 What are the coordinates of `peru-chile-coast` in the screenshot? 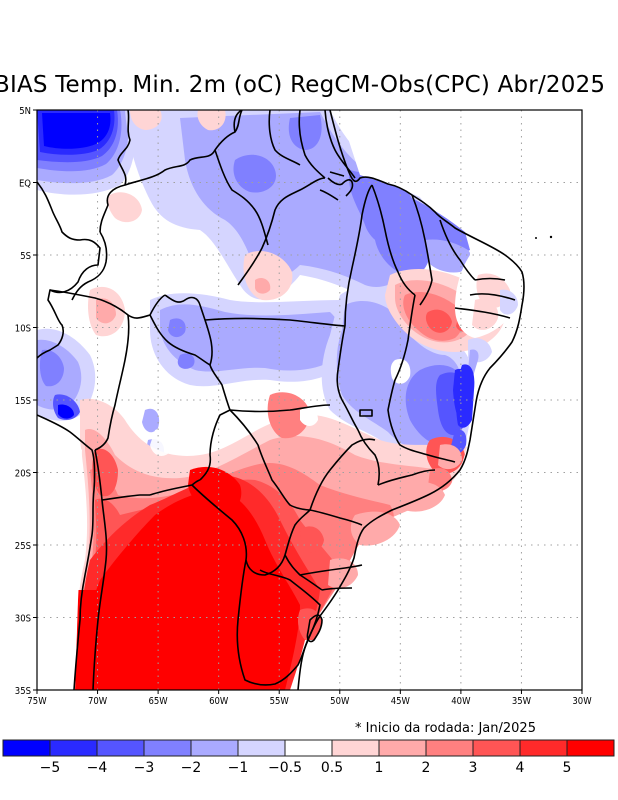 It's located at (66, 552).